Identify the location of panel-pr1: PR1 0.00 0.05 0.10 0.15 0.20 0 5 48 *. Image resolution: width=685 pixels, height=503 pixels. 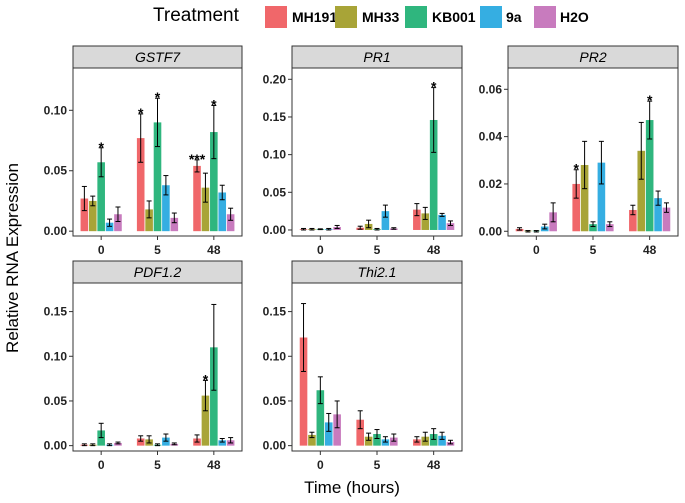
(363, 151).